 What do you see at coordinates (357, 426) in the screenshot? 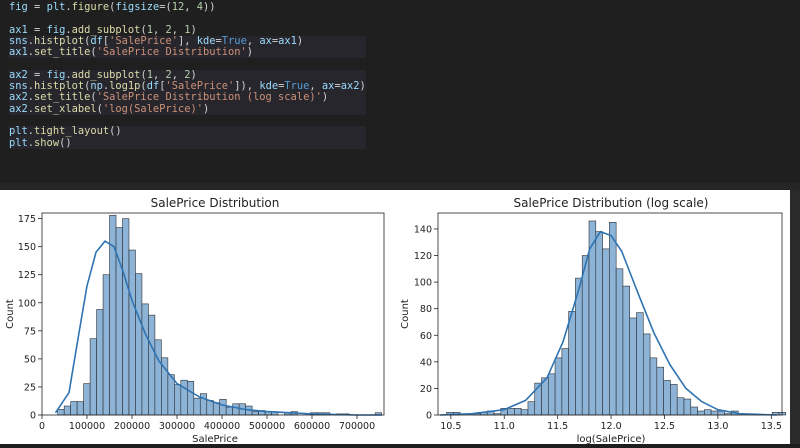
I see `x-tick-label: 700000` at bounding box center [357, 426].